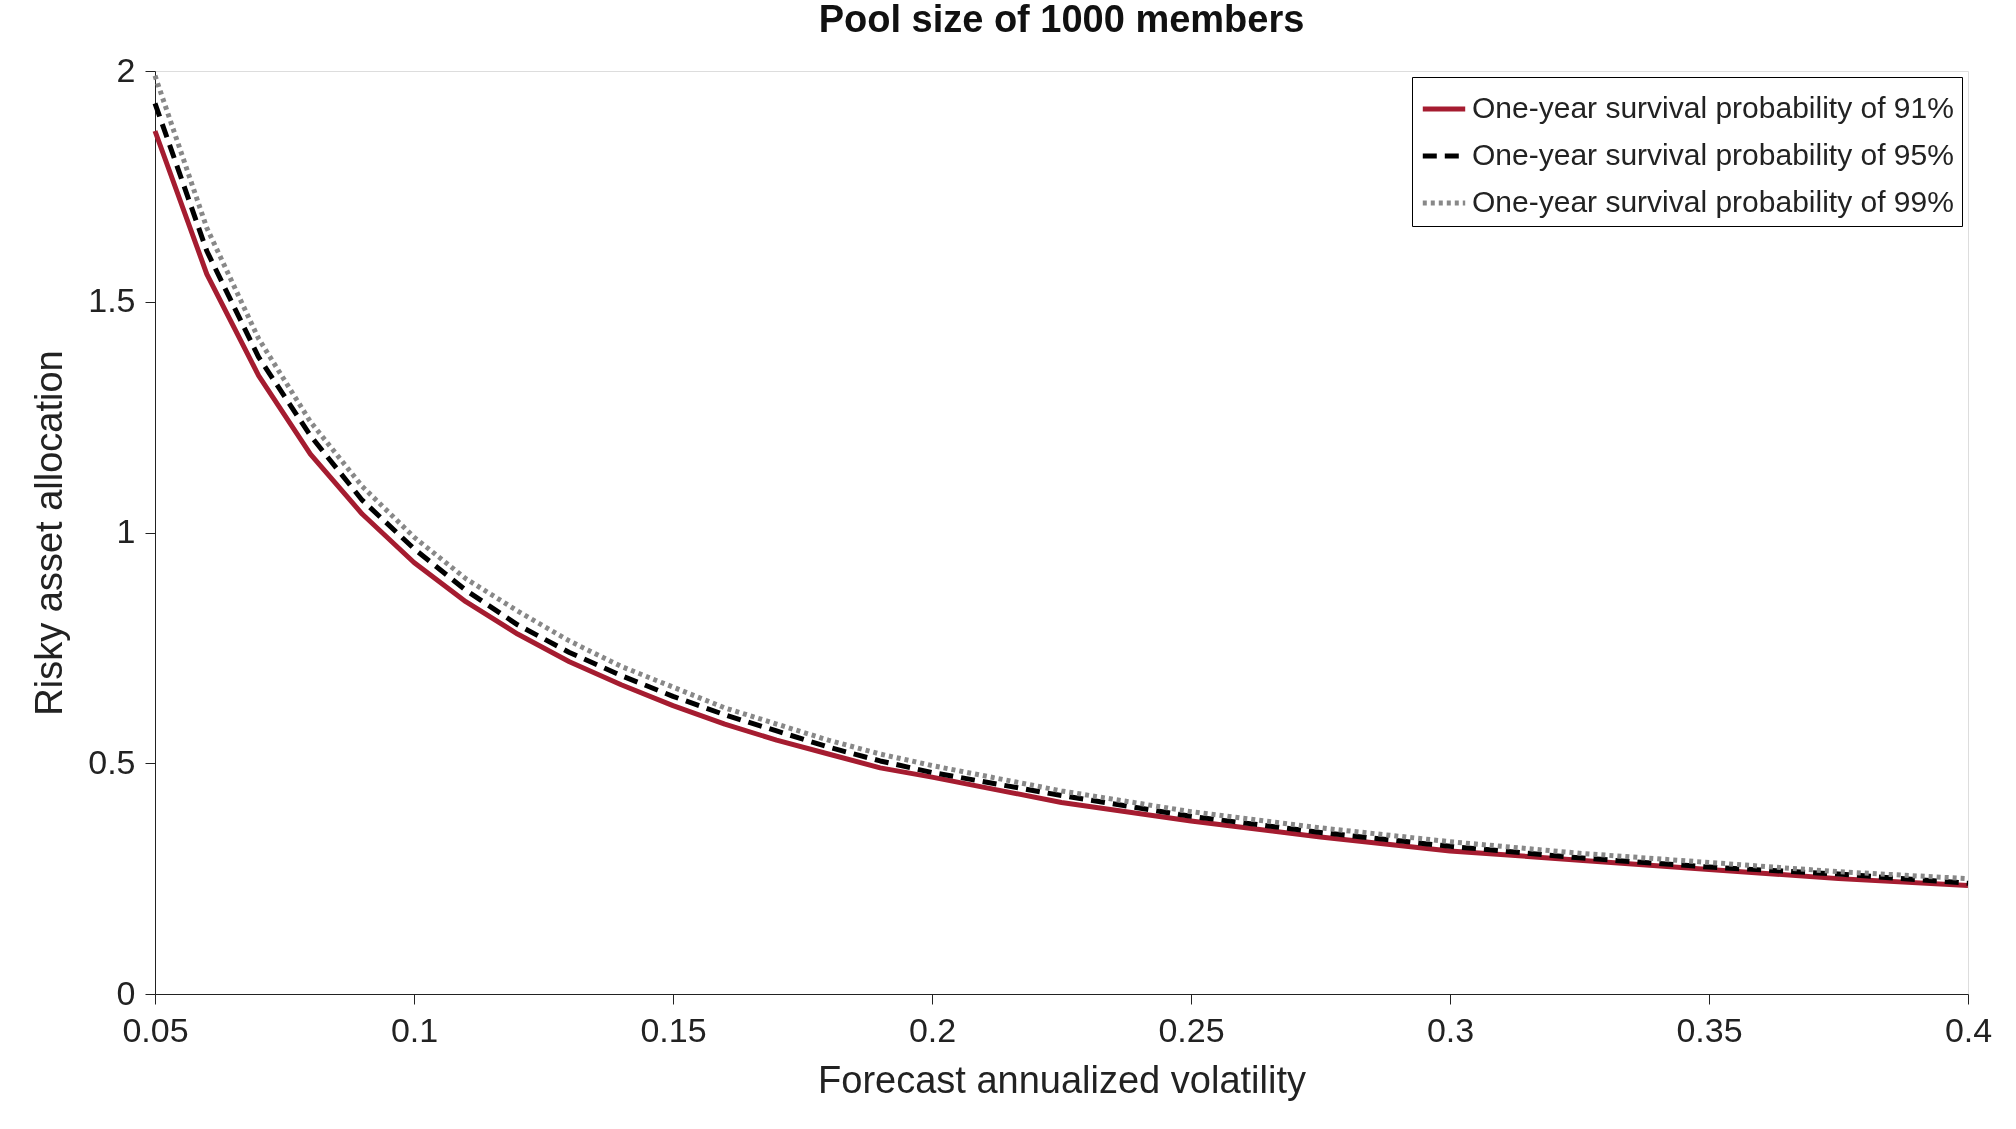 The image size is (2016, 1129). Describe the element at coordinates (1191, 1029) in the screenshot. I see `x-tick-label: 0.25` at that location.